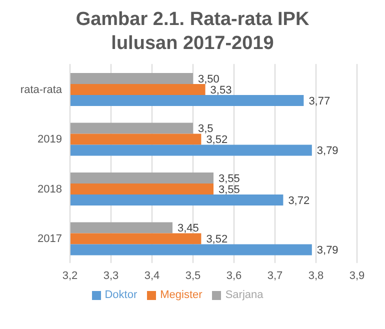 The width and height of the screenshot is (385, 329). I want to click on legend-label: Megister, so click(181, 295).